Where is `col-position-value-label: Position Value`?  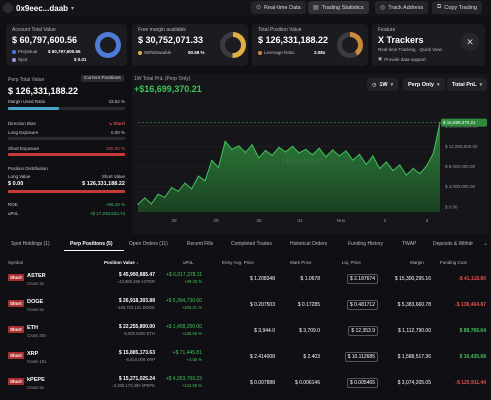 col-position-value-label: Position Value is located at coordinates (119, 262).